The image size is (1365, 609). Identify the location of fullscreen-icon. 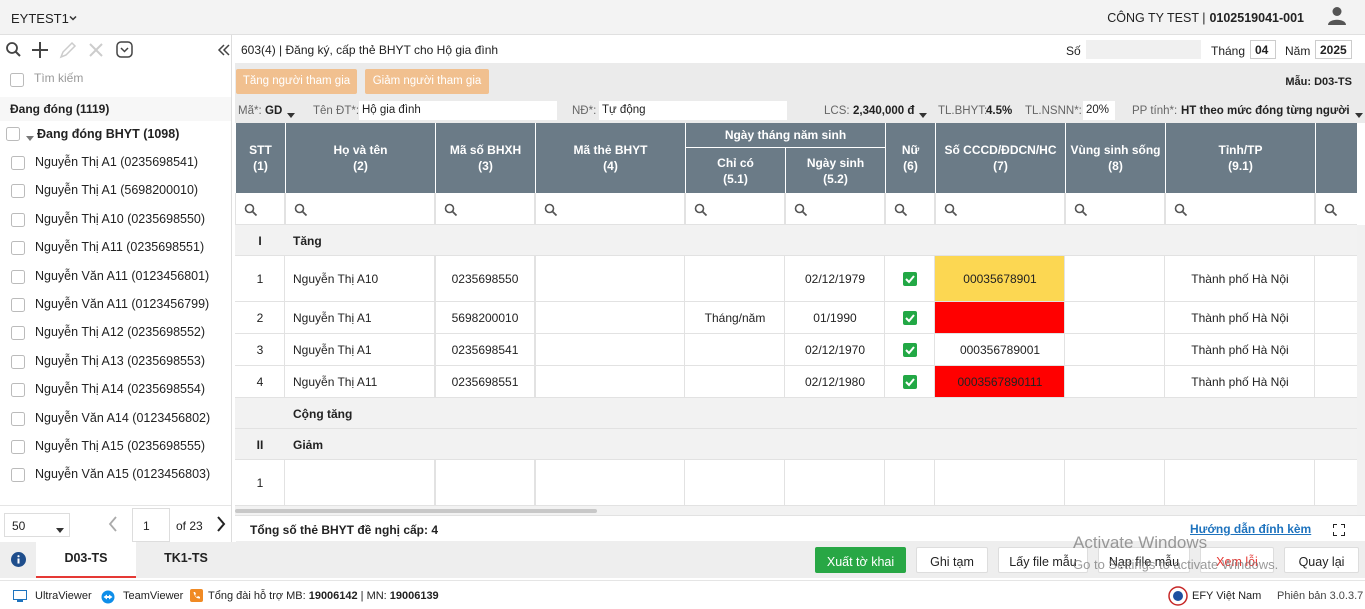
(1339, 531).